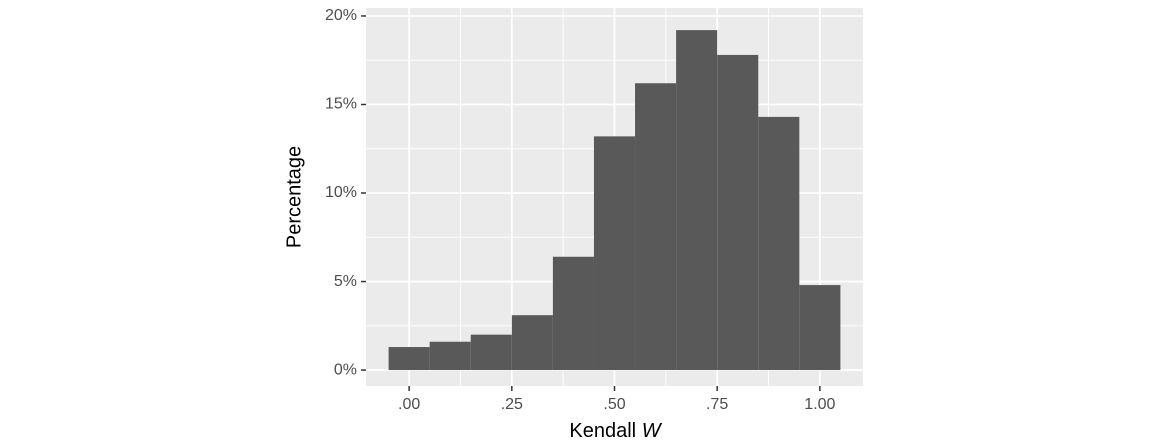  What do you see at coordinates (819, 404) in the screenshot?
I see `x-tick-label: 1.00` at bounding box center [819, 404].